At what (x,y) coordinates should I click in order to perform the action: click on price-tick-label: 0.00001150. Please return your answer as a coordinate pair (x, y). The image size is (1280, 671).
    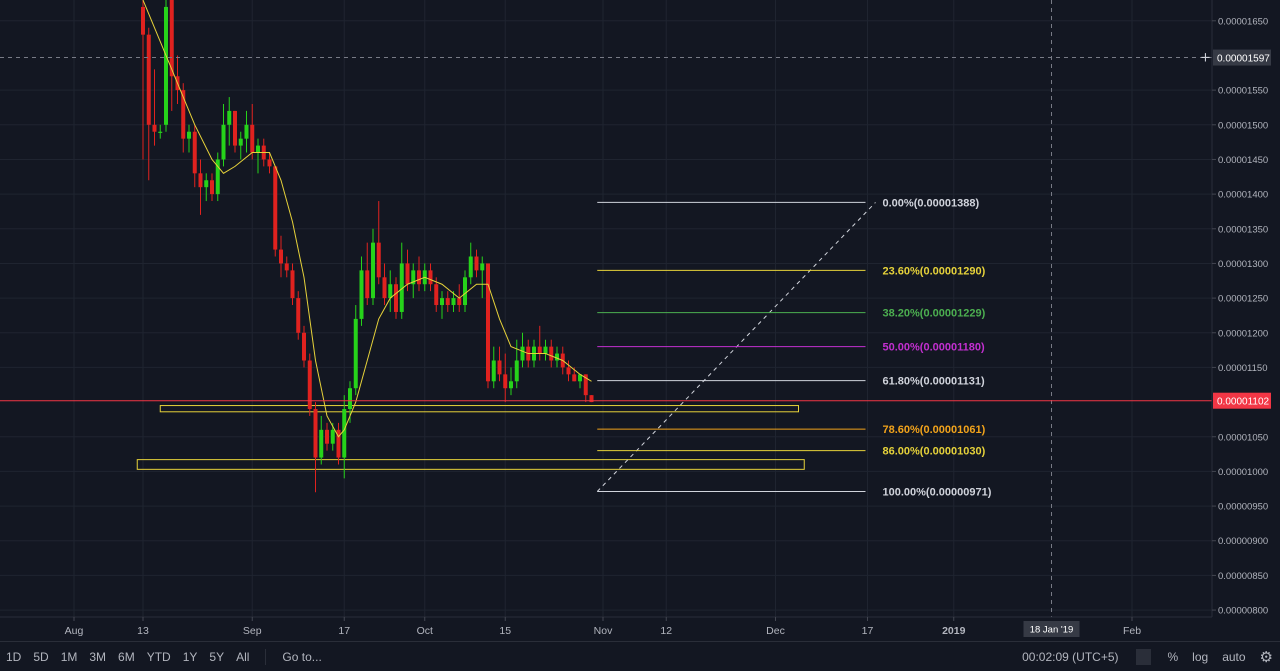
    Looking at the image, I should click on (1243, 368).